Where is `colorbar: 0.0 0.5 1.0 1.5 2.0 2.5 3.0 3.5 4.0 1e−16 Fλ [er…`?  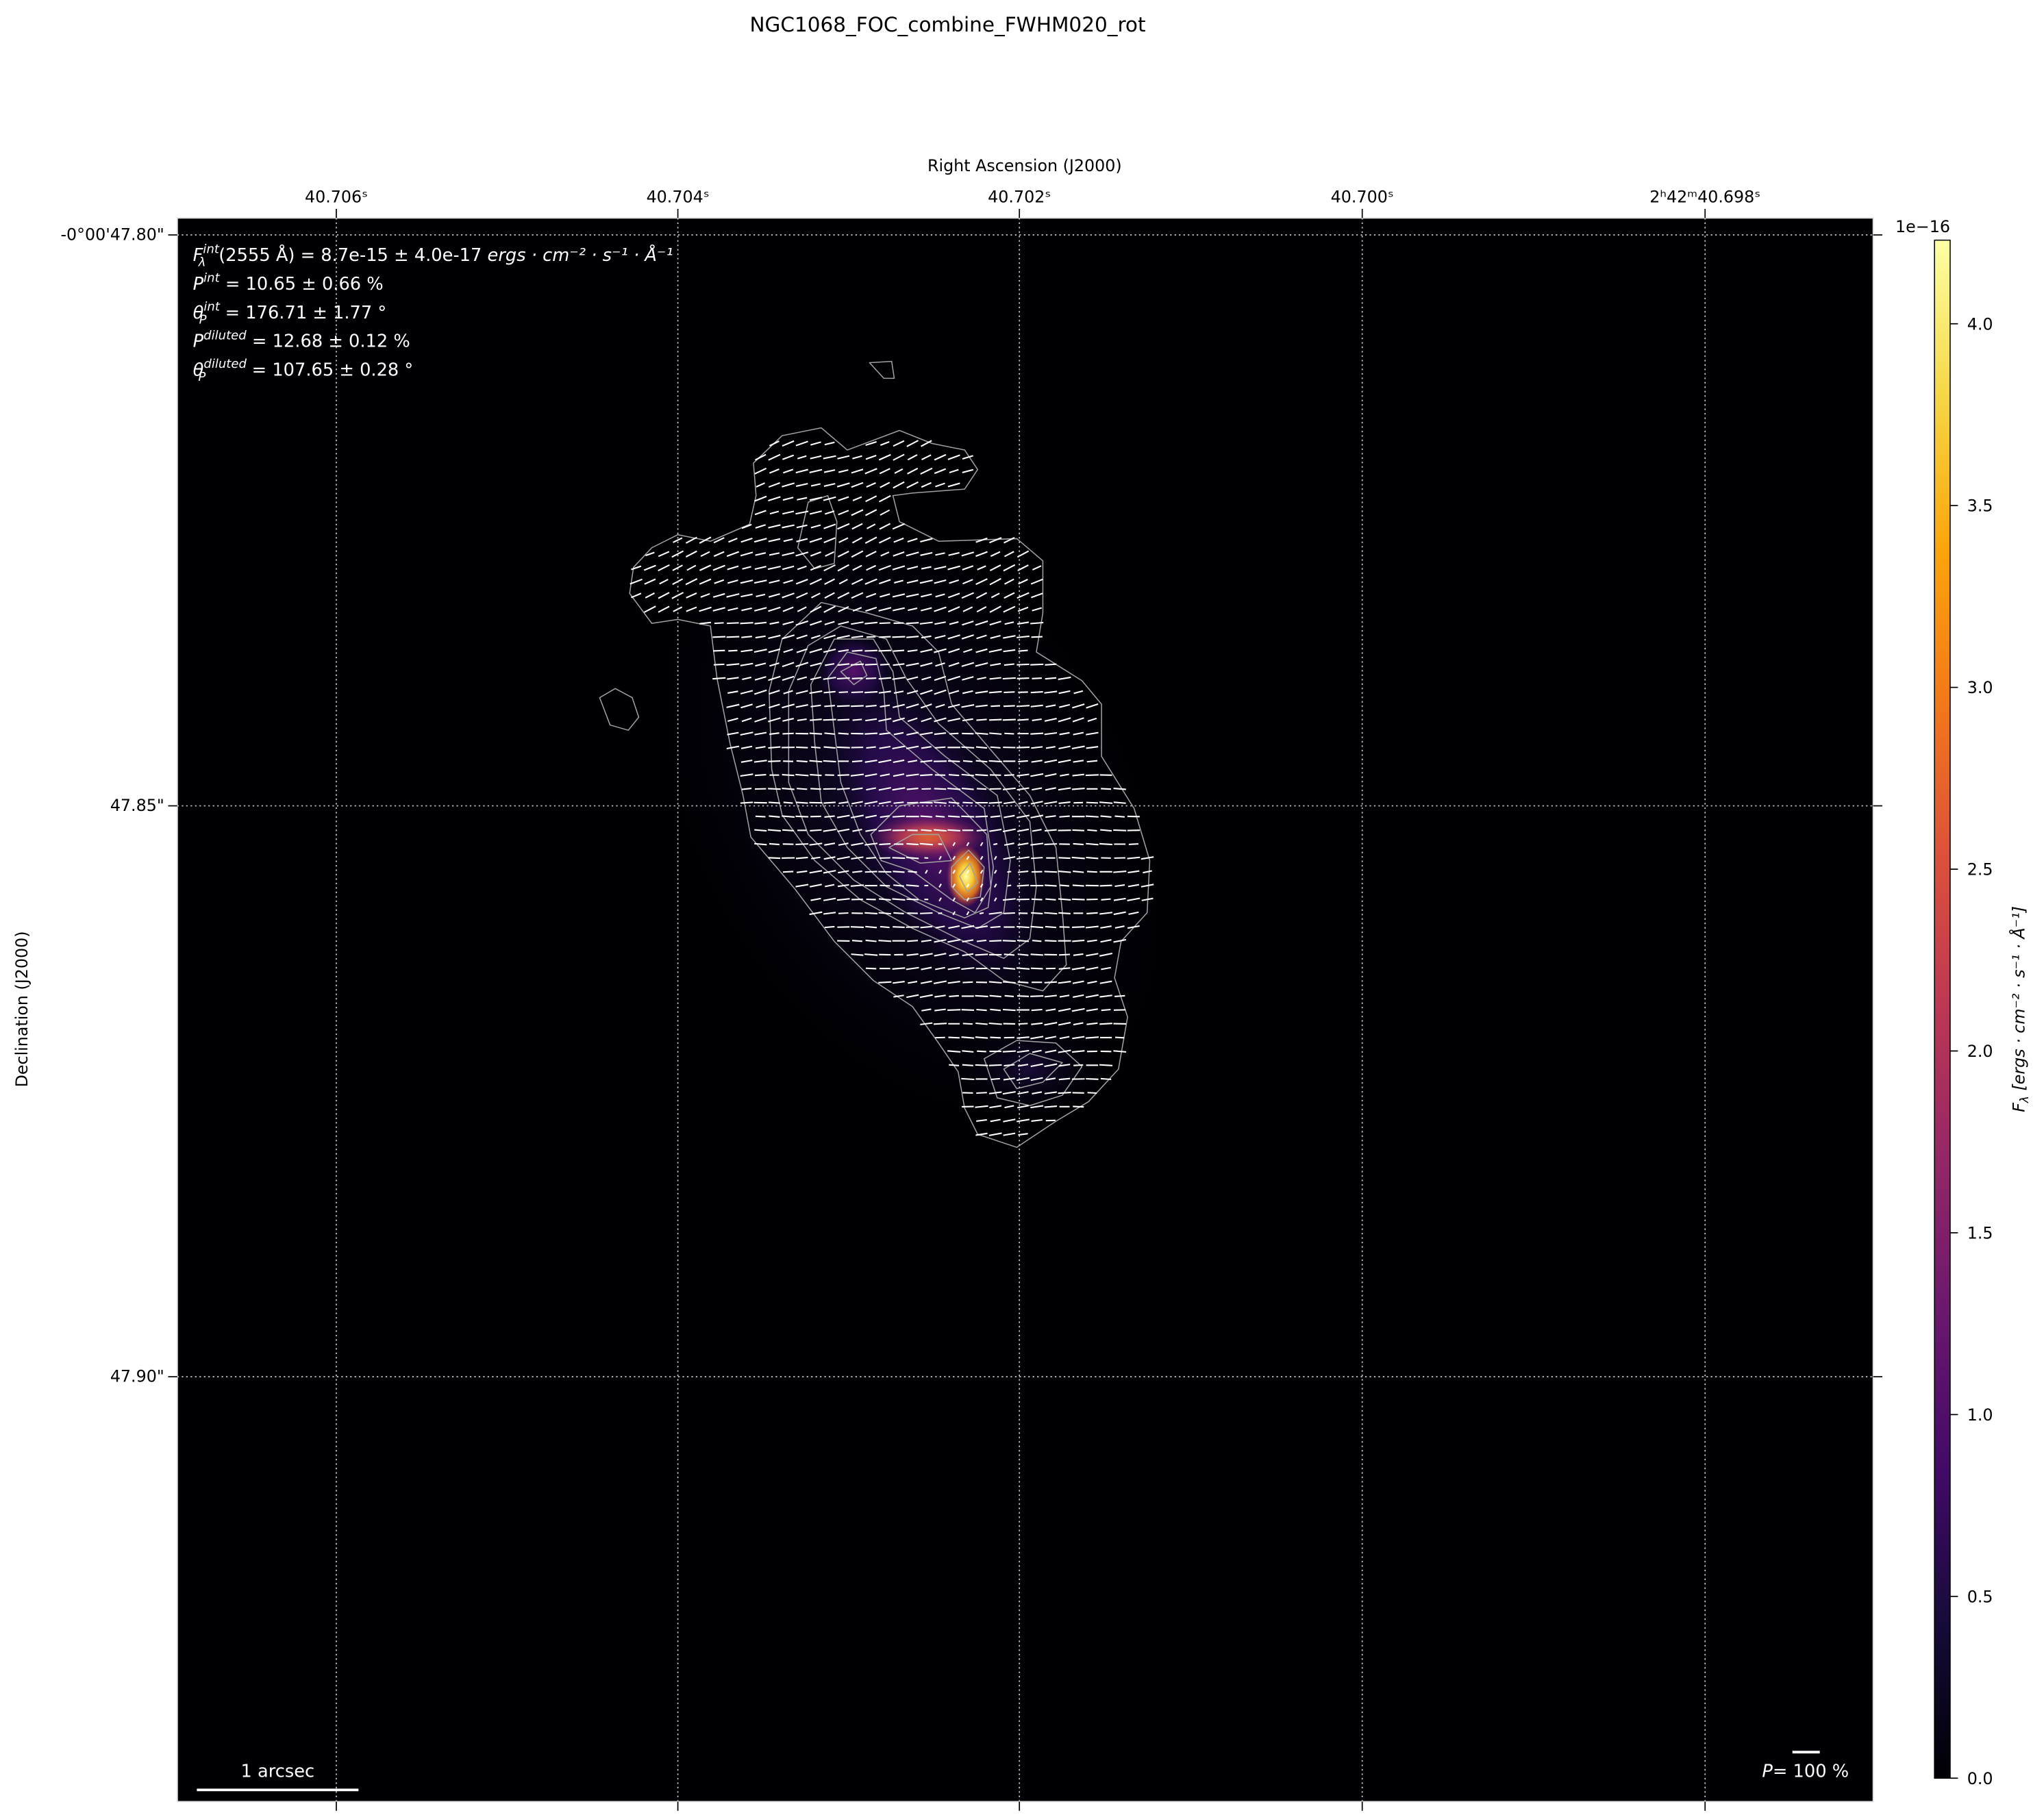 colorbar: 0.0 0.5 1.0 1.5 2.0 2.5 3.0 3.5 4.0 1e−16 Fλ [er… is located at coordinates (1963, 1003).